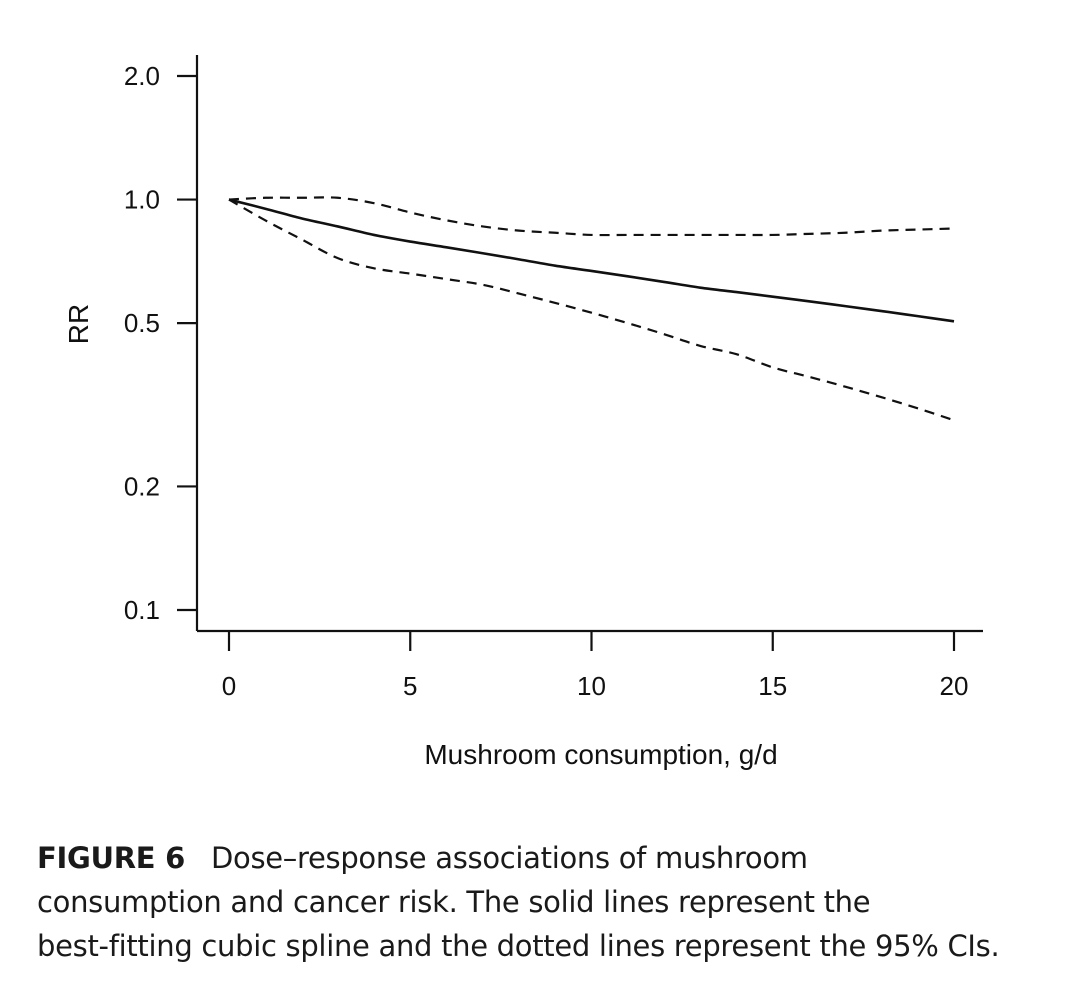 The height and width of the screenshot is (982, 1070). Describe the element at coordinates (595, 666) in the screenshot. I see `x-axis-ticks: 0 5 10 15 20` at that location.